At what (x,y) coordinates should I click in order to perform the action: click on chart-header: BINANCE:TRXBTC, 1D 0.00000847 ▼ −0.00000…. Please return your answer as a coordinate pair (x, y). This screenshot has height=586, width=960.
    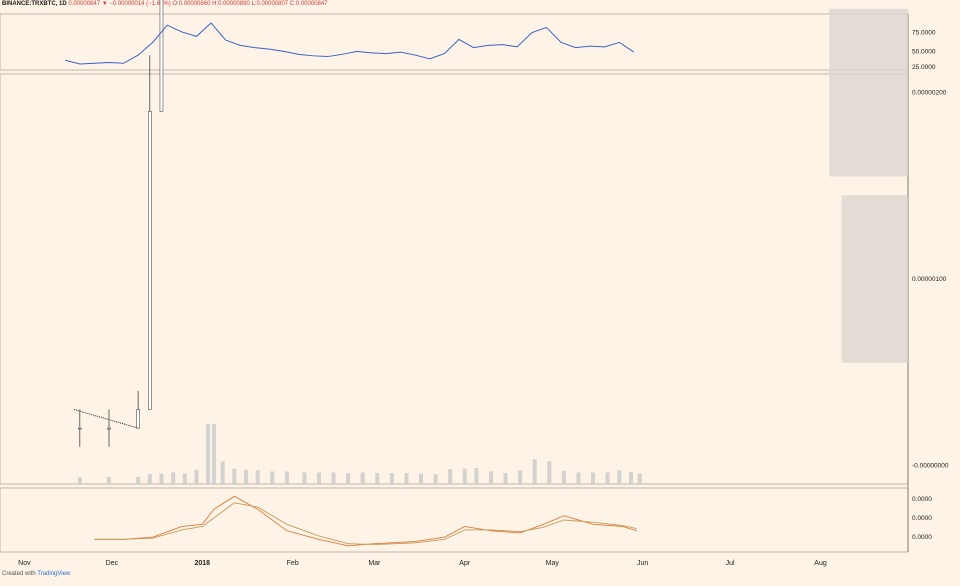
    Looking at the image, I should click on (165, 4).